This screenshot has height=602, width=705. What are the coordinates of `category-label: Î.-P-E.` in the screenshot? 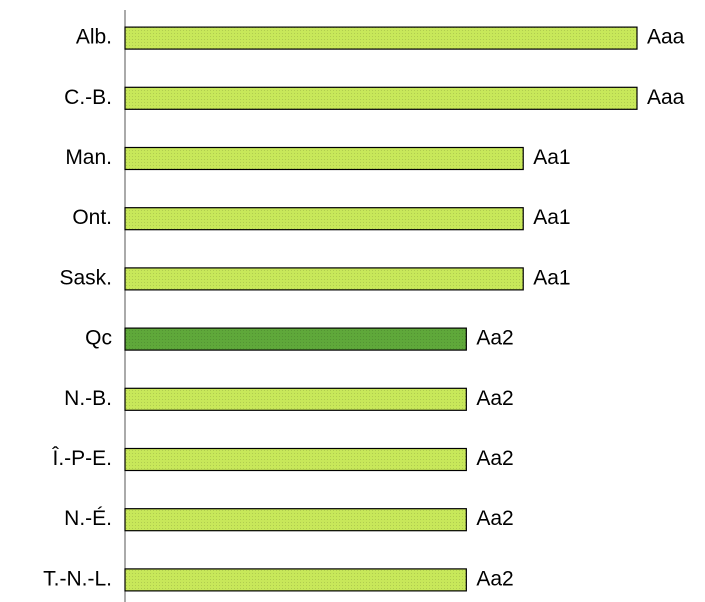 It's located at (81, 458).